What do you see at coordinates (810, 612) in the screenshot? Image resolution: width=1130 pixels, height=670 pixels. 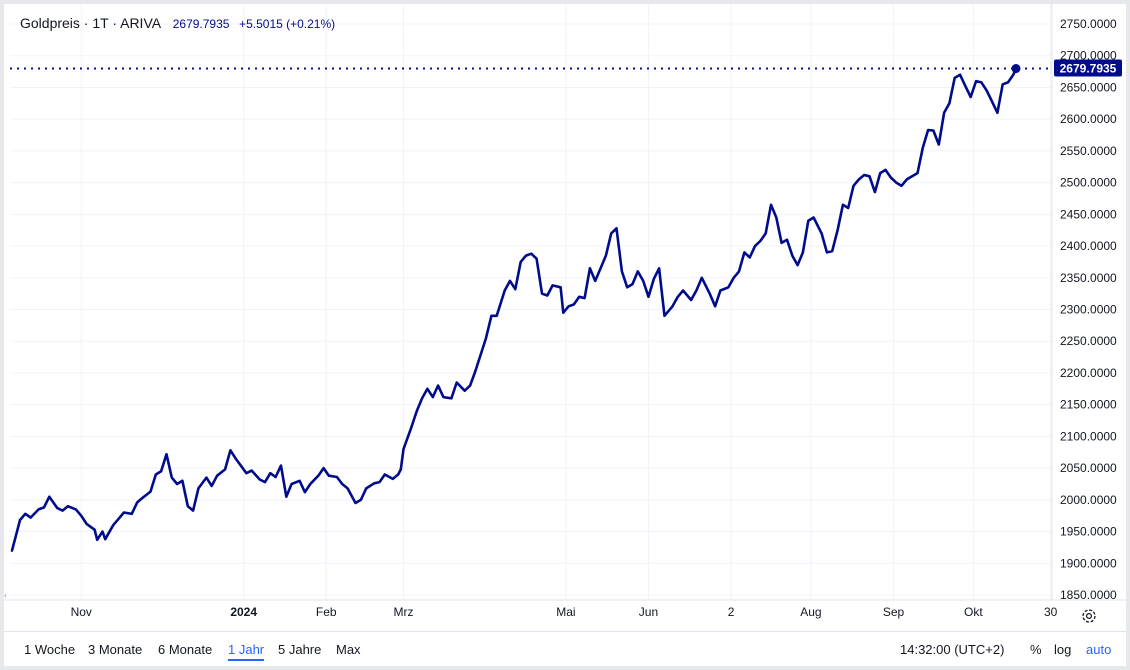 I see `x-tick-label: Aug` at bounding box center [810, 612].